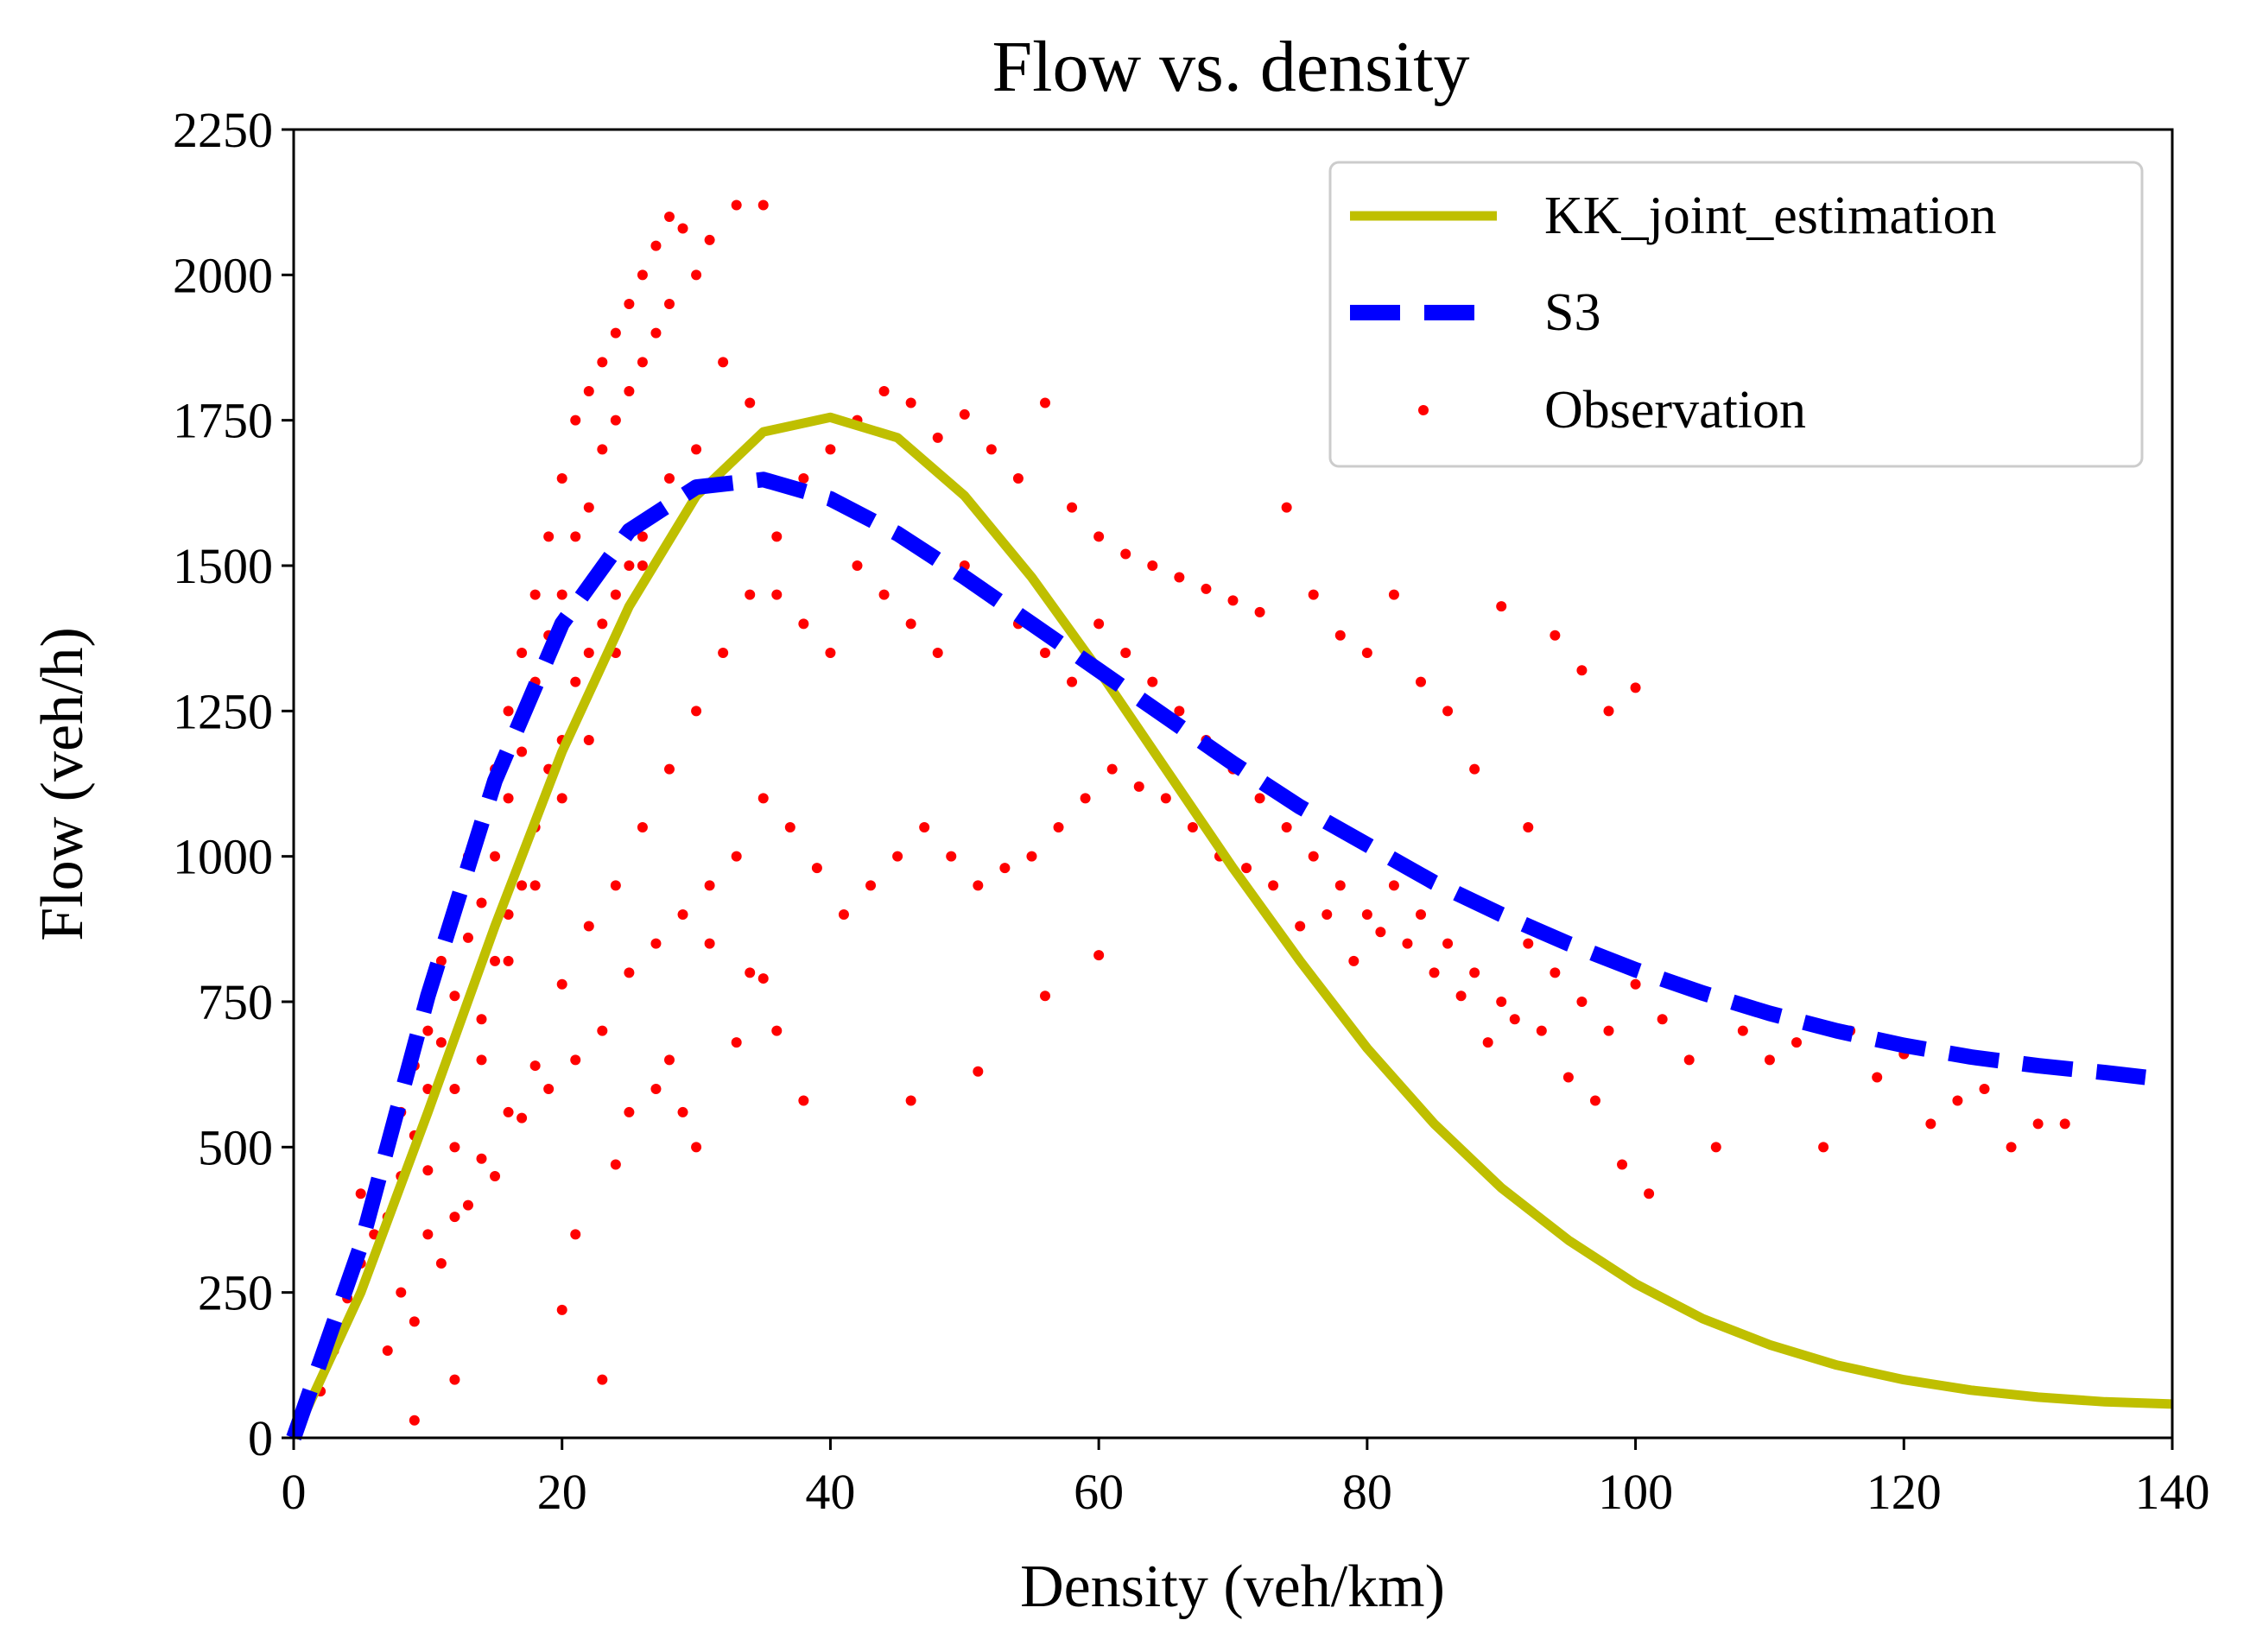 The width and height of the screenshot is (2250, 1652). Describe the element at coordinates (1367, 1492) in the screenshot. I see `x-tick-label: 80` at that location.